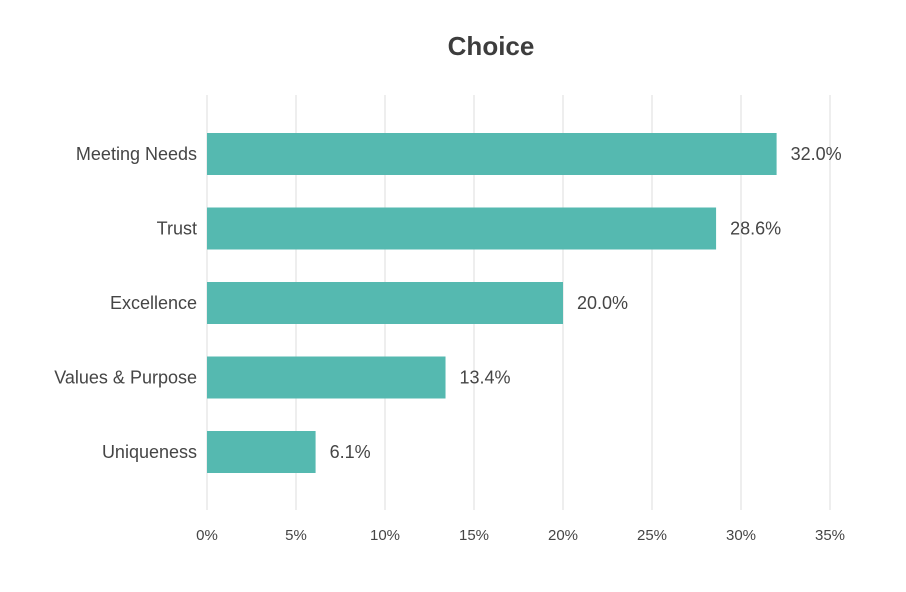 The image size is (906, 592). What do you see at coordinates (136, 154) in the screenshot?
I see `category-label: Meeting Needs` at bounding box center [136, 154].